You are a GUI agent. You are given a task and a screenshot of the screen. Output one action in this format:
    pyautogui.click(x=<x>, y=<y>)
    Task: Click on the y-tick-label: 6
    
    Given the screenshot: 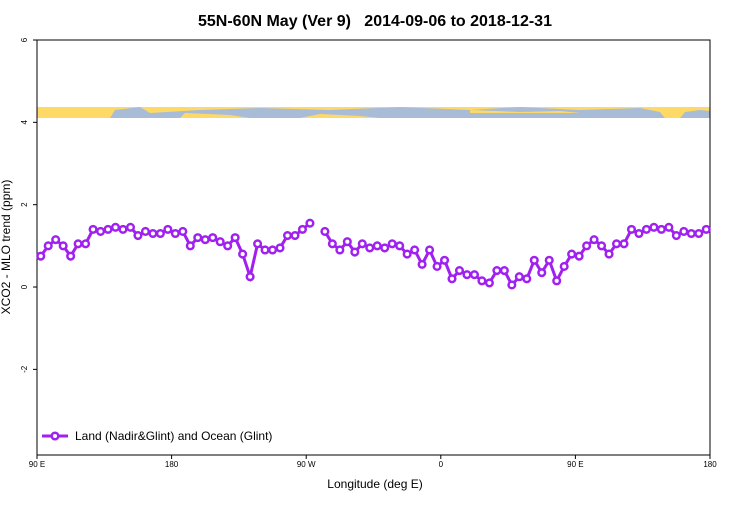 What is the action you would take?
    pyautogui.click(x=24, y=39)
    